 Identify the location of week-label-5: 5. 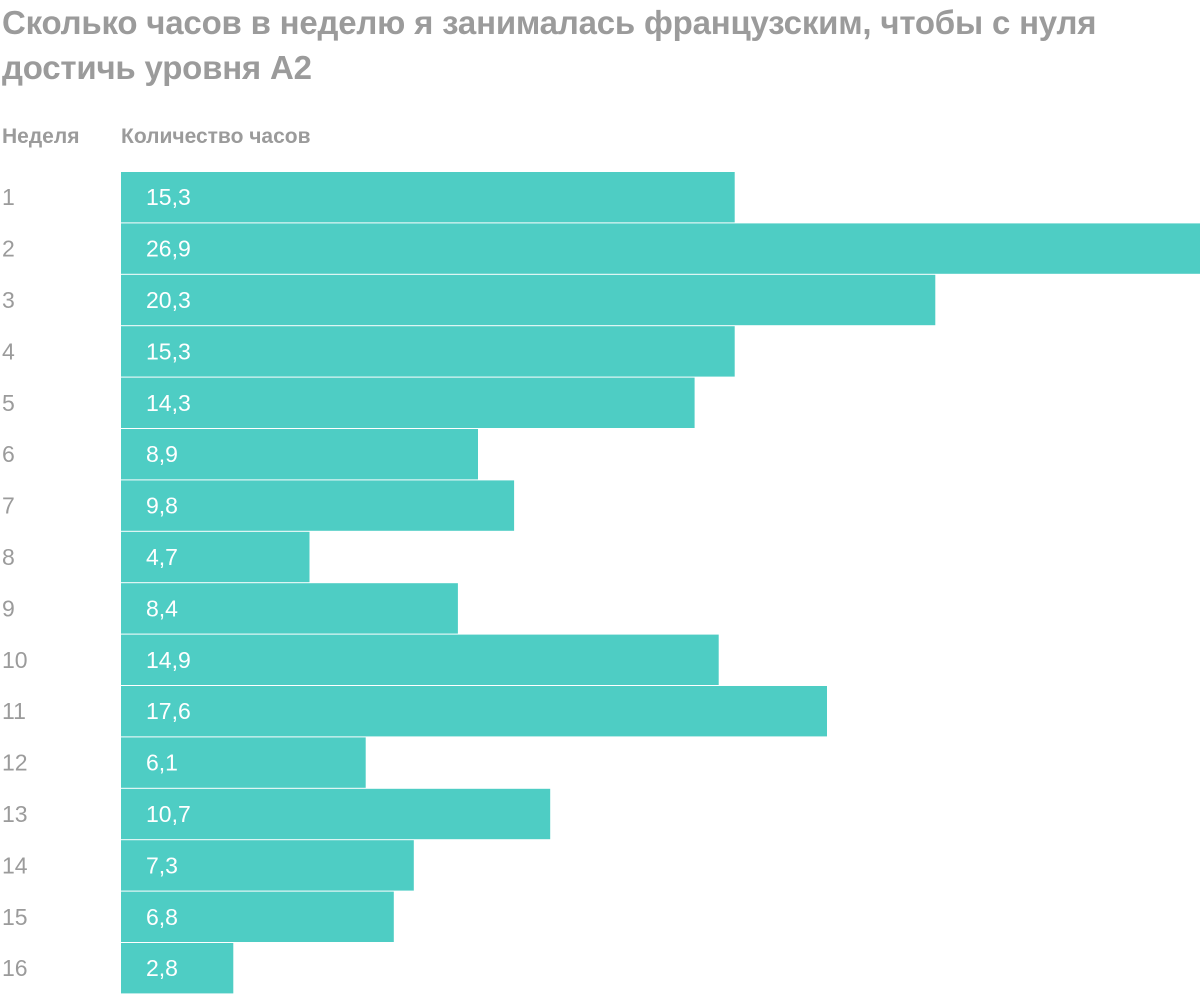
(8, 403).